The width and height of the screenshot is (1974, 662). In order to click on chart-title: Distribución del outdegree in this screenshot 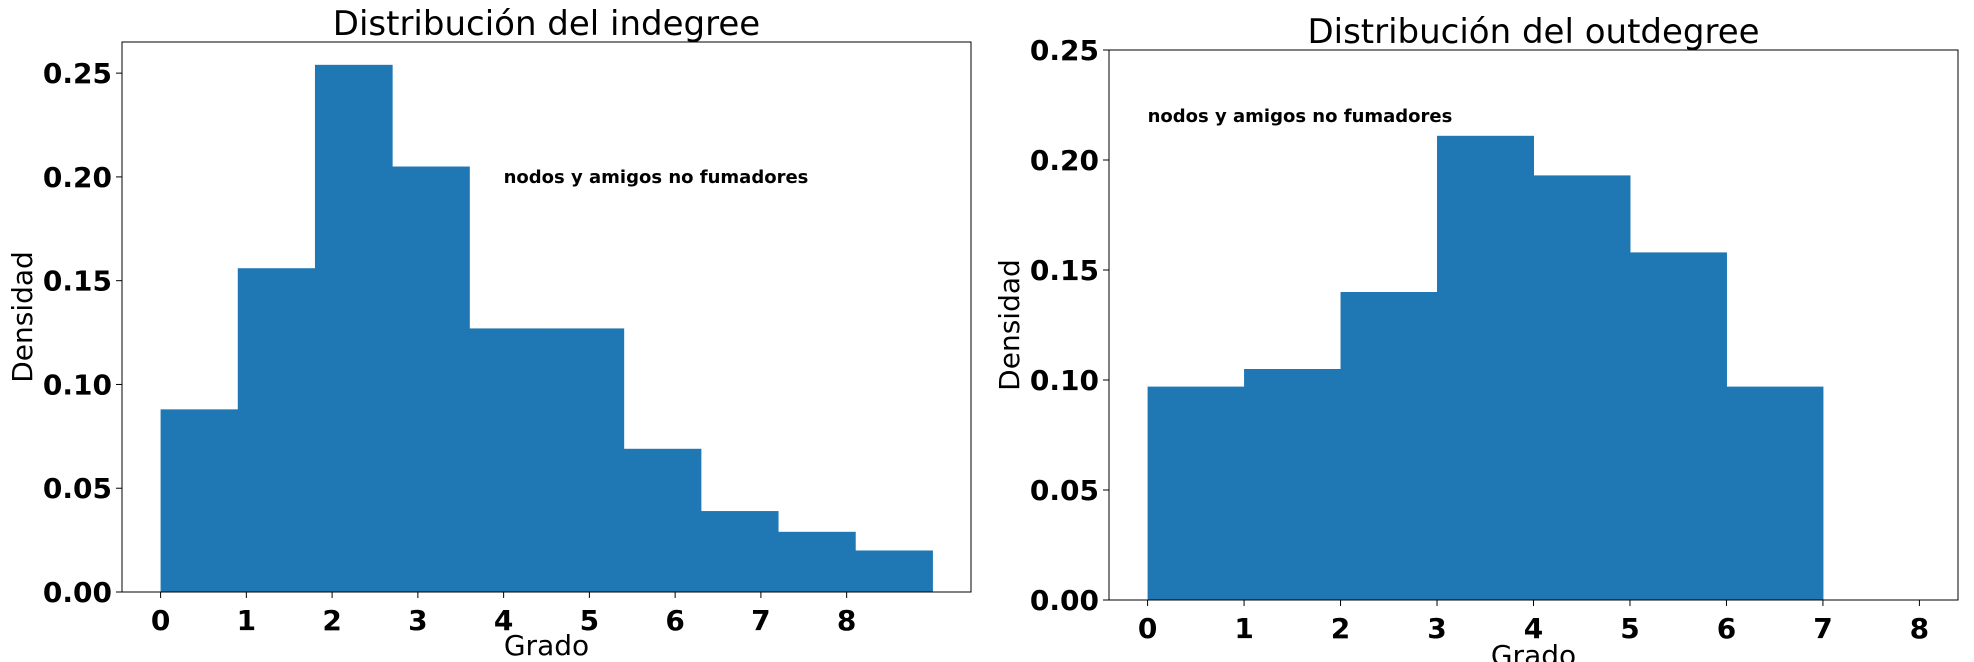, I will do `click(1533, 32)`.